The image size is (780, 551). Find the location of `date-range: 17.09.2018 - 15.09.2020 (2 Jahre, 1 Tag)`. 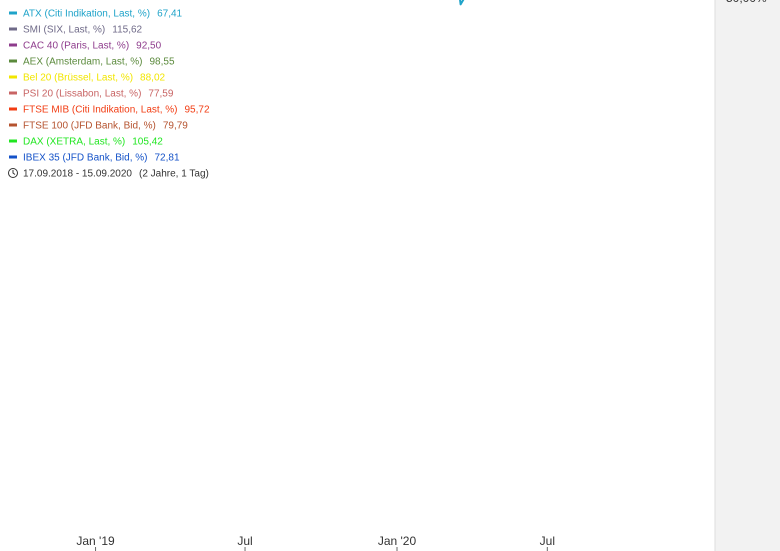

date-range: 17.09.2018 - 15.09.2020 (2 Jahre, 1 Tag) is located at coordinates (116, 174).